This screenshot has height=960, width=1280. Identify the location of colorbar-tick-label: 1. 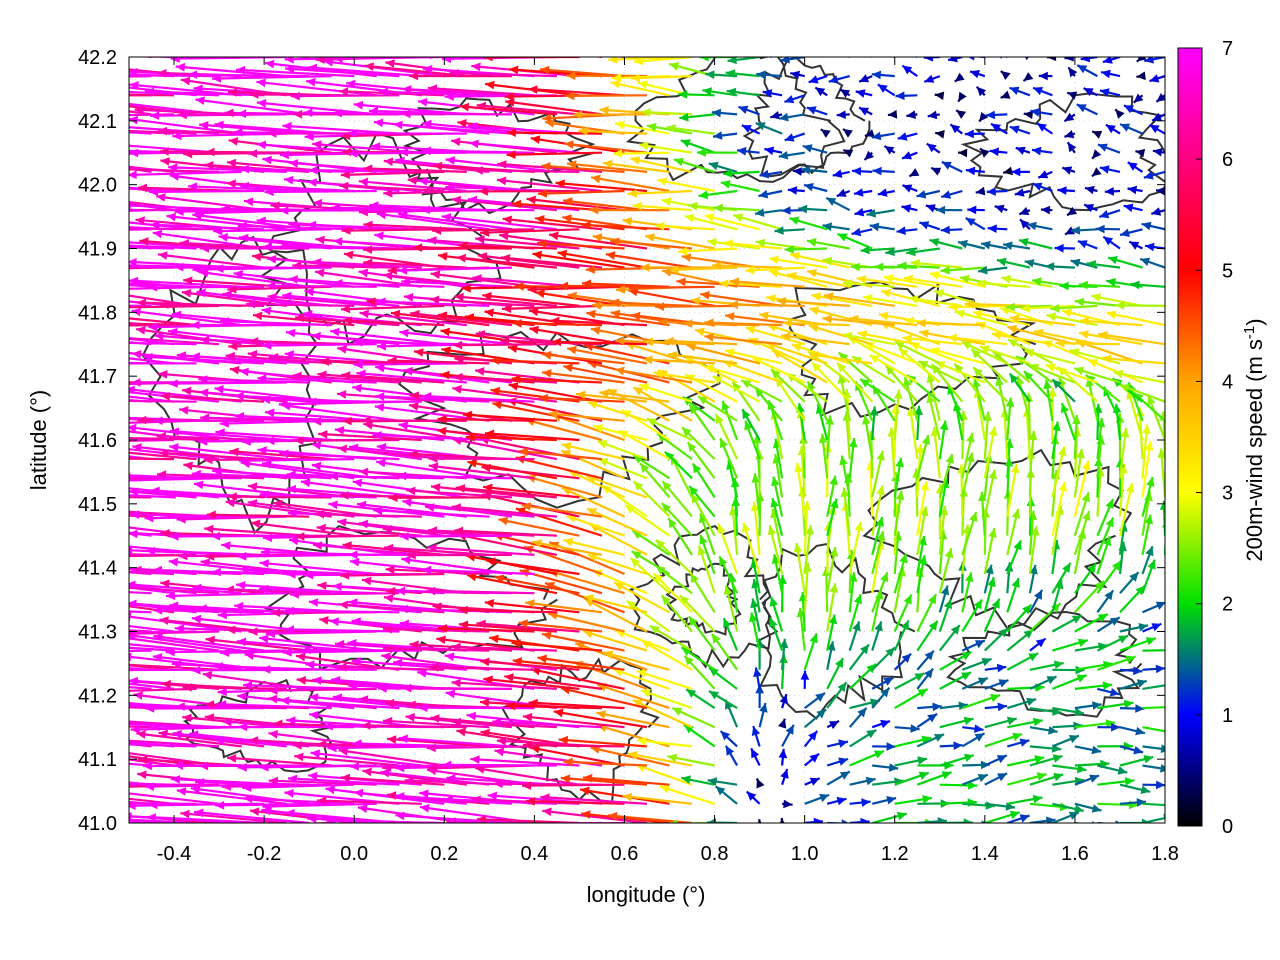
(1227, 716).